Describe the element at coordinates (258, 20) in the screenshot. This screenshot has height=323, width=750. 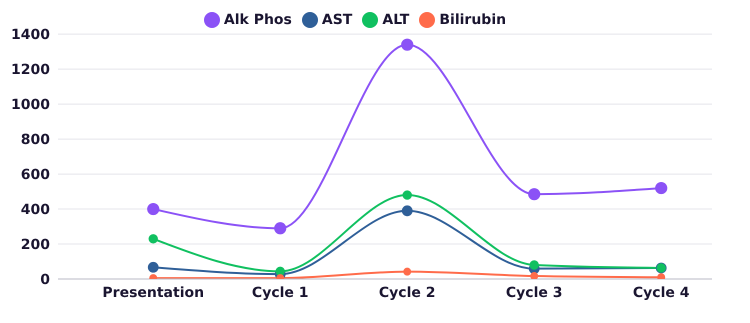
I see `legend-label: Alk Phos` at that location.